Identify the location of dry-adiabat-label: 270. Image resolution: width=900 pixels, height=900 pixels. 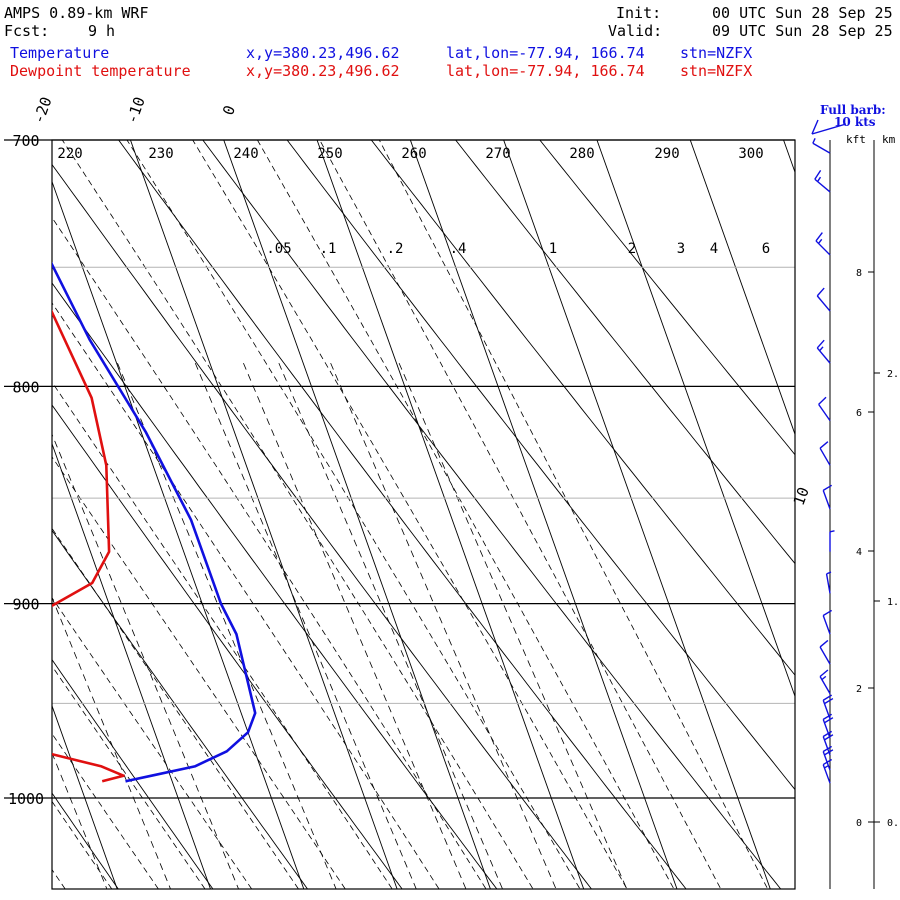
(497, 154).